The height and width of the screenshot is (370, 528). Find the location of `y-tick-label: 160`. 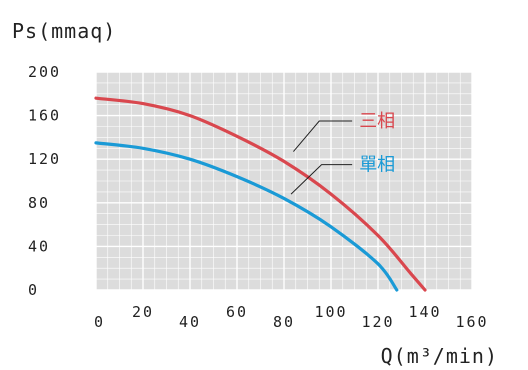

y-tick-label: 160 is located at coordinates (44, 116).